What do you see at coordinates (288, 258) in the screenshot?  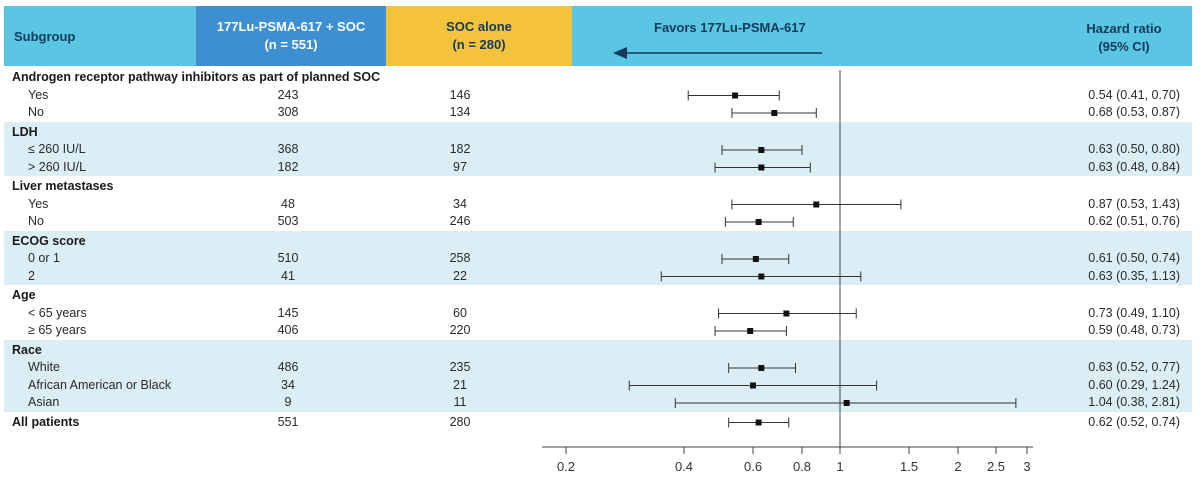 I see `n-treatment: 510` at bounding box center [288, 258].